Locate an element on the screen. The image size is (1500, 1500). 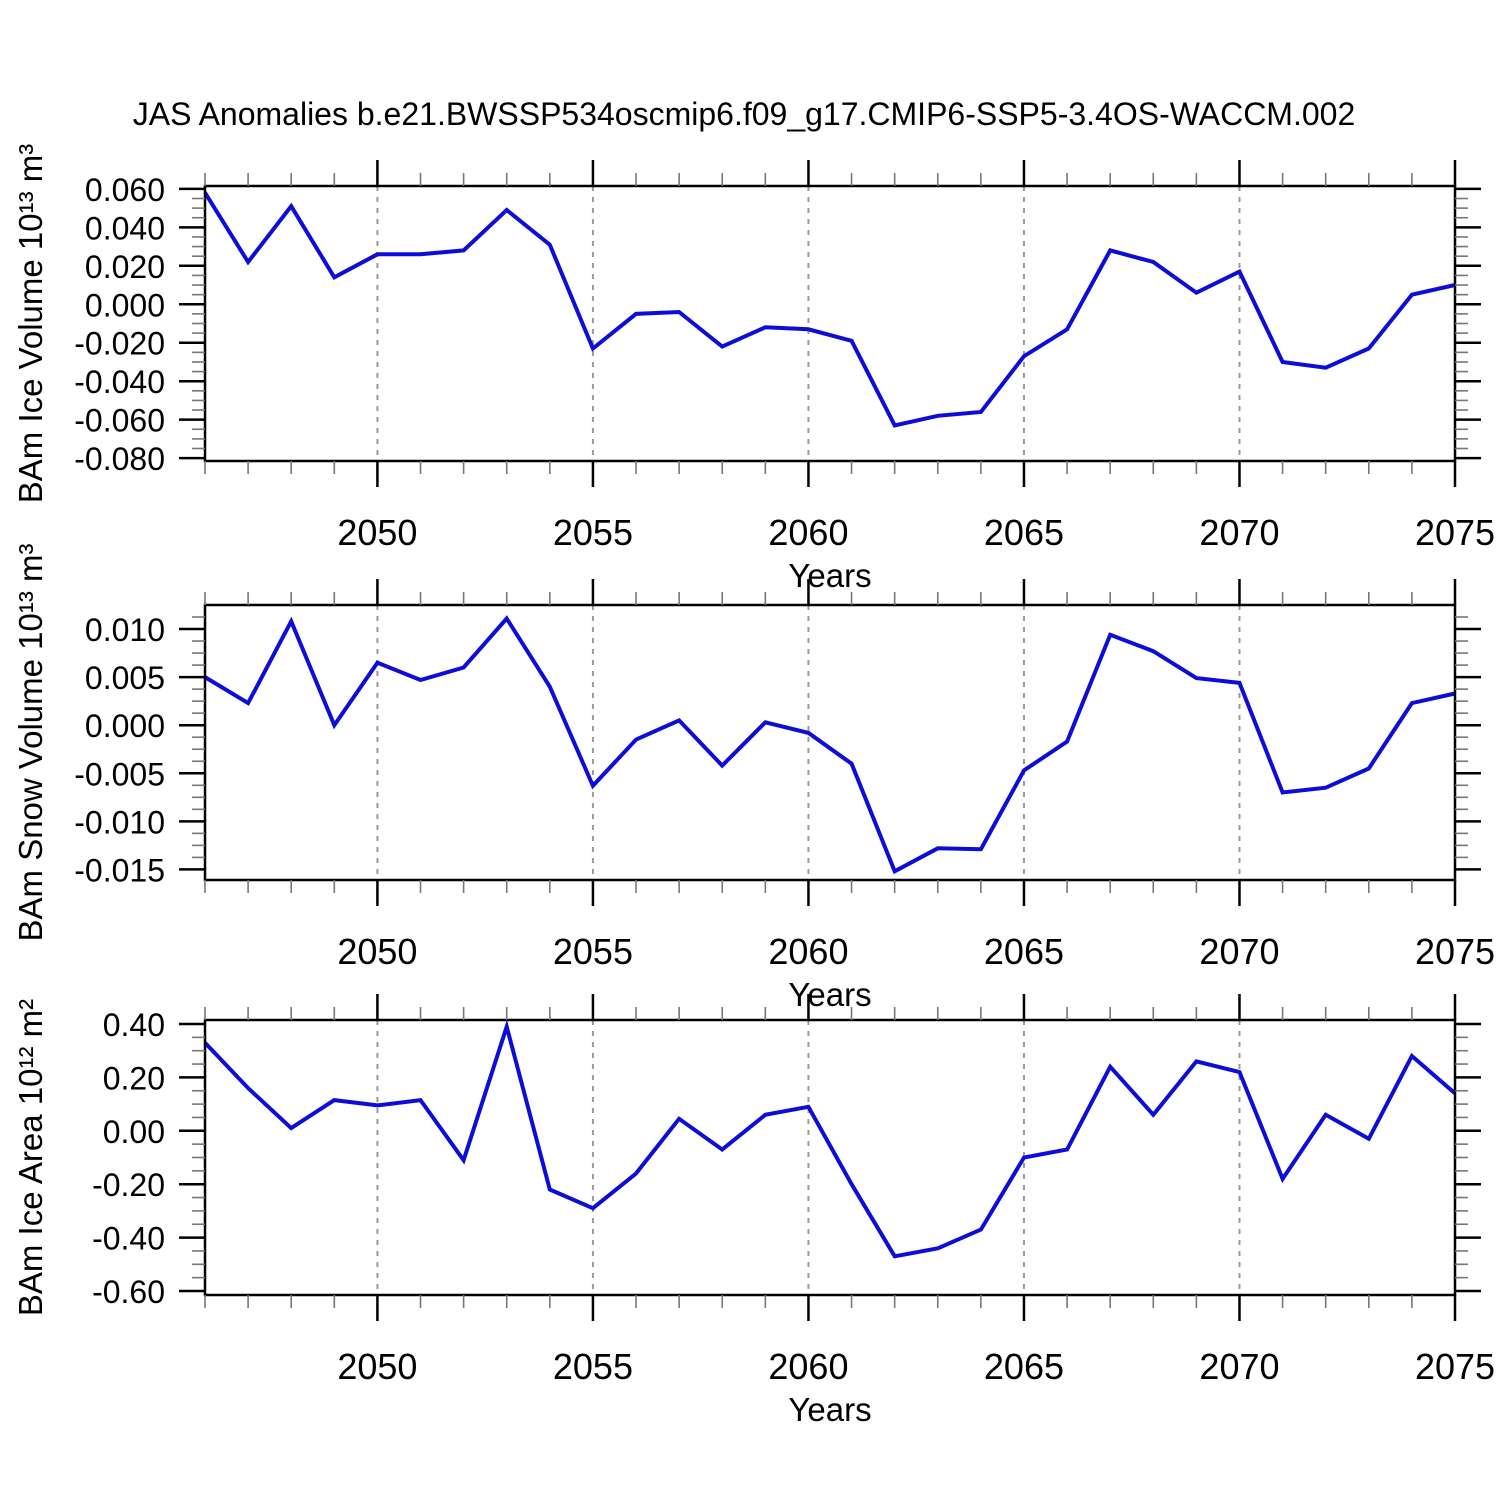
y-tick-label: 0.005 is located at coordinates (125, 678).